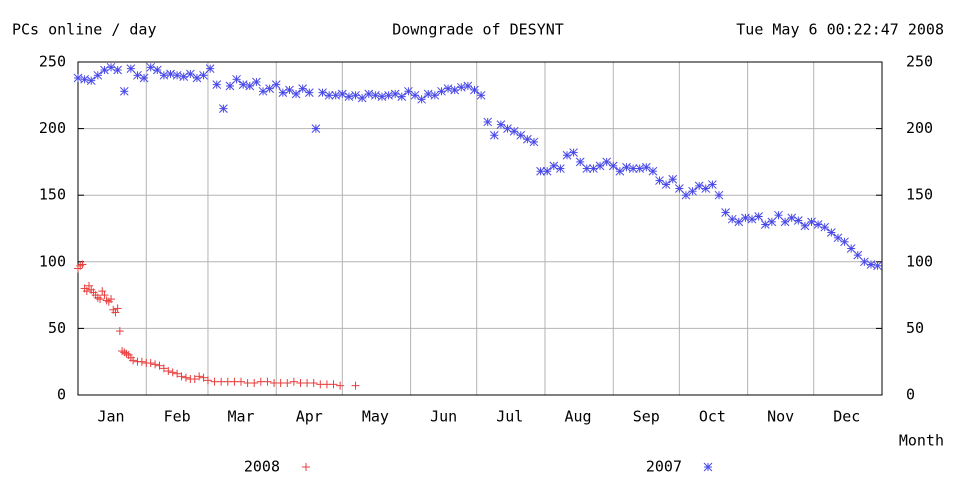 This screenshot has height=480, width=960. What do you see at coordinates (919, 261) in the screenshot?
I see `y2-tick-label: 100` at bounding box center [919, 261].